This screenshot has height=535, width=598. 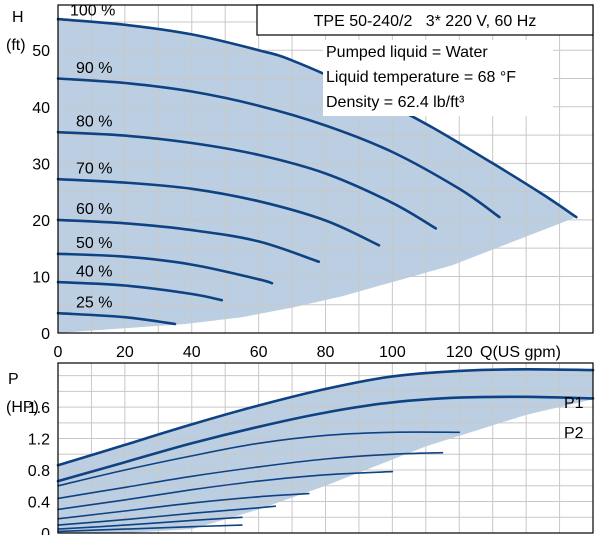 What do you see at coordinates (41, 193) in the screenshot?
I see `head-y-tick-labels: 0 10 20 30 40 50` at bounding box center [41, 193].